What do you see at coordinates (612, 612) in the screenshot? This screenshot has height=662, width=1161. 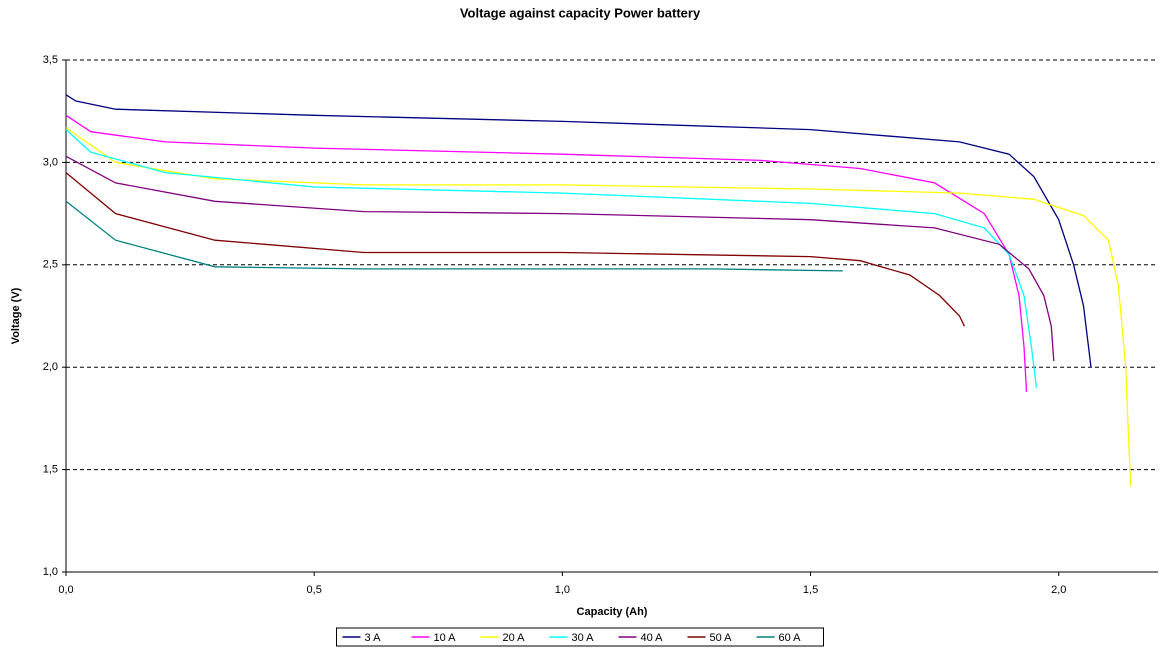 I see `x-axis-label: Capacity (Ah)` at bounding box center [612, 612].